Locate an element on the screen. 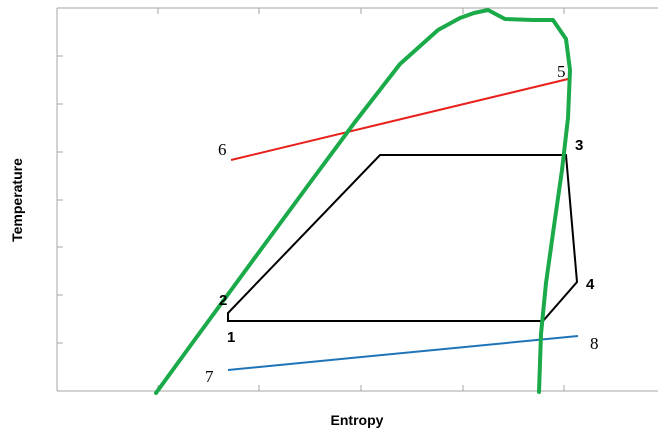 The image size is (658, 434). state-label-5: 5 is located at coordinates (561, 71).